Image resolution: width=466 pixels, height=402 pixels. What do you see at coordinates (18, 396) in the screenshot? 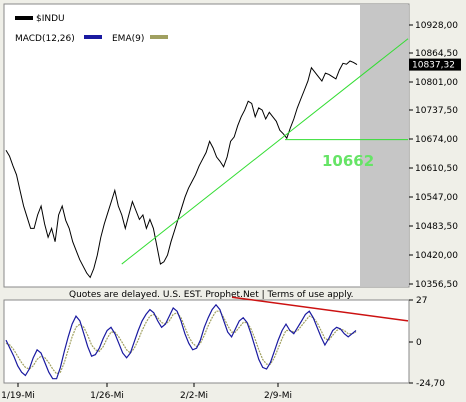
I see `x-tick-label: 1/19-Mi` at bounding box center [18, 396].